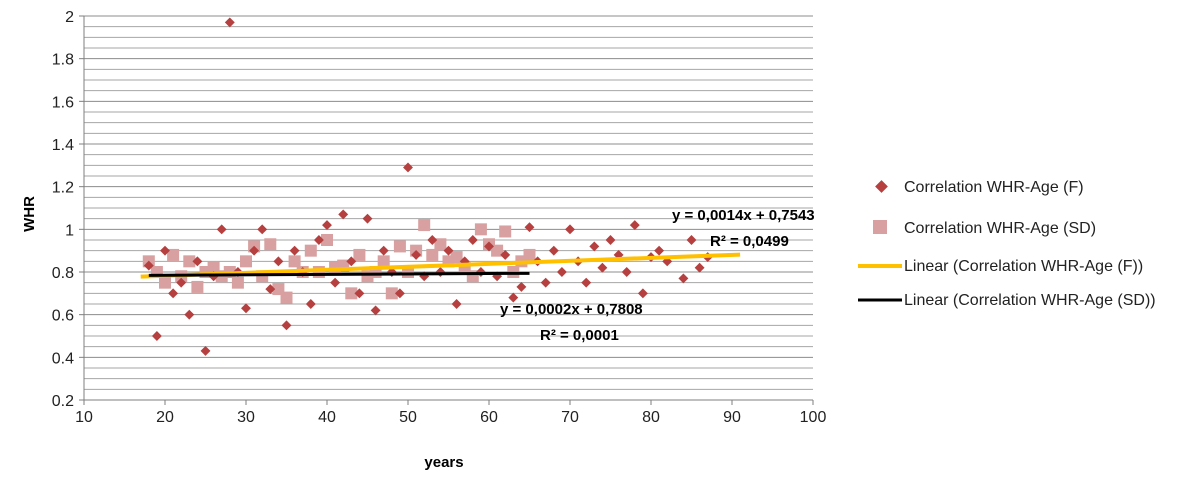 The image size is (1200, 478). I want to click on trendline-f-equation: y = 0,0014x + 0,7543, so click(743, 215).